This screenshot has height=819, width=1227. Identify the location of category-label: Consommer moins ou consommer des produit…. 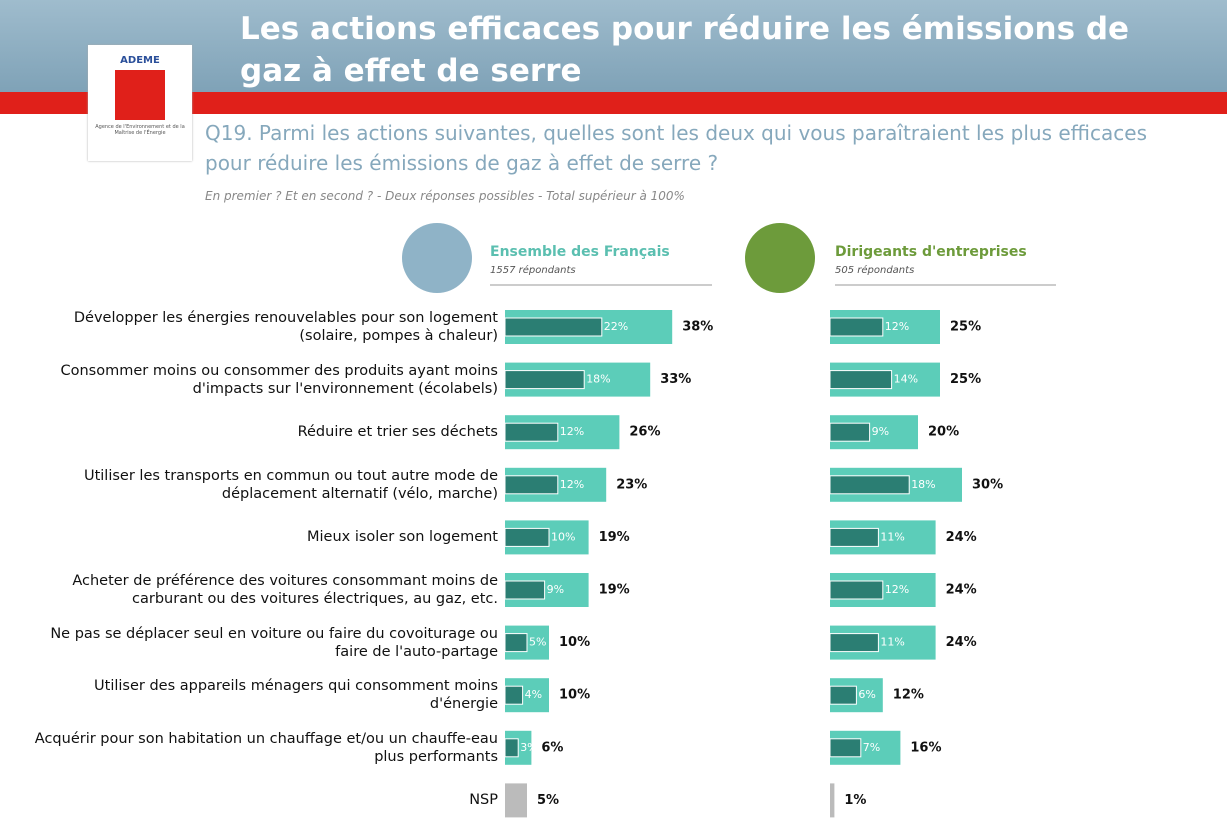
(279, 379).